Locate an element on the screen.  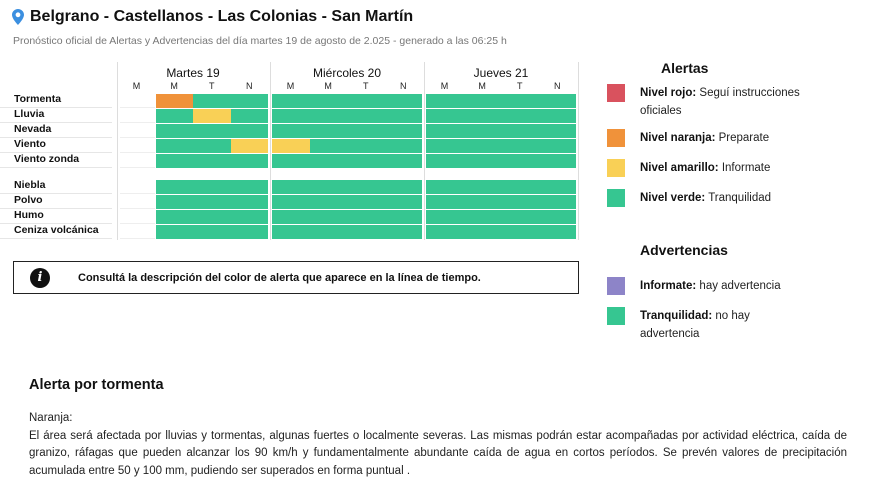
info-icon: i is located at coordinates (40, 277).